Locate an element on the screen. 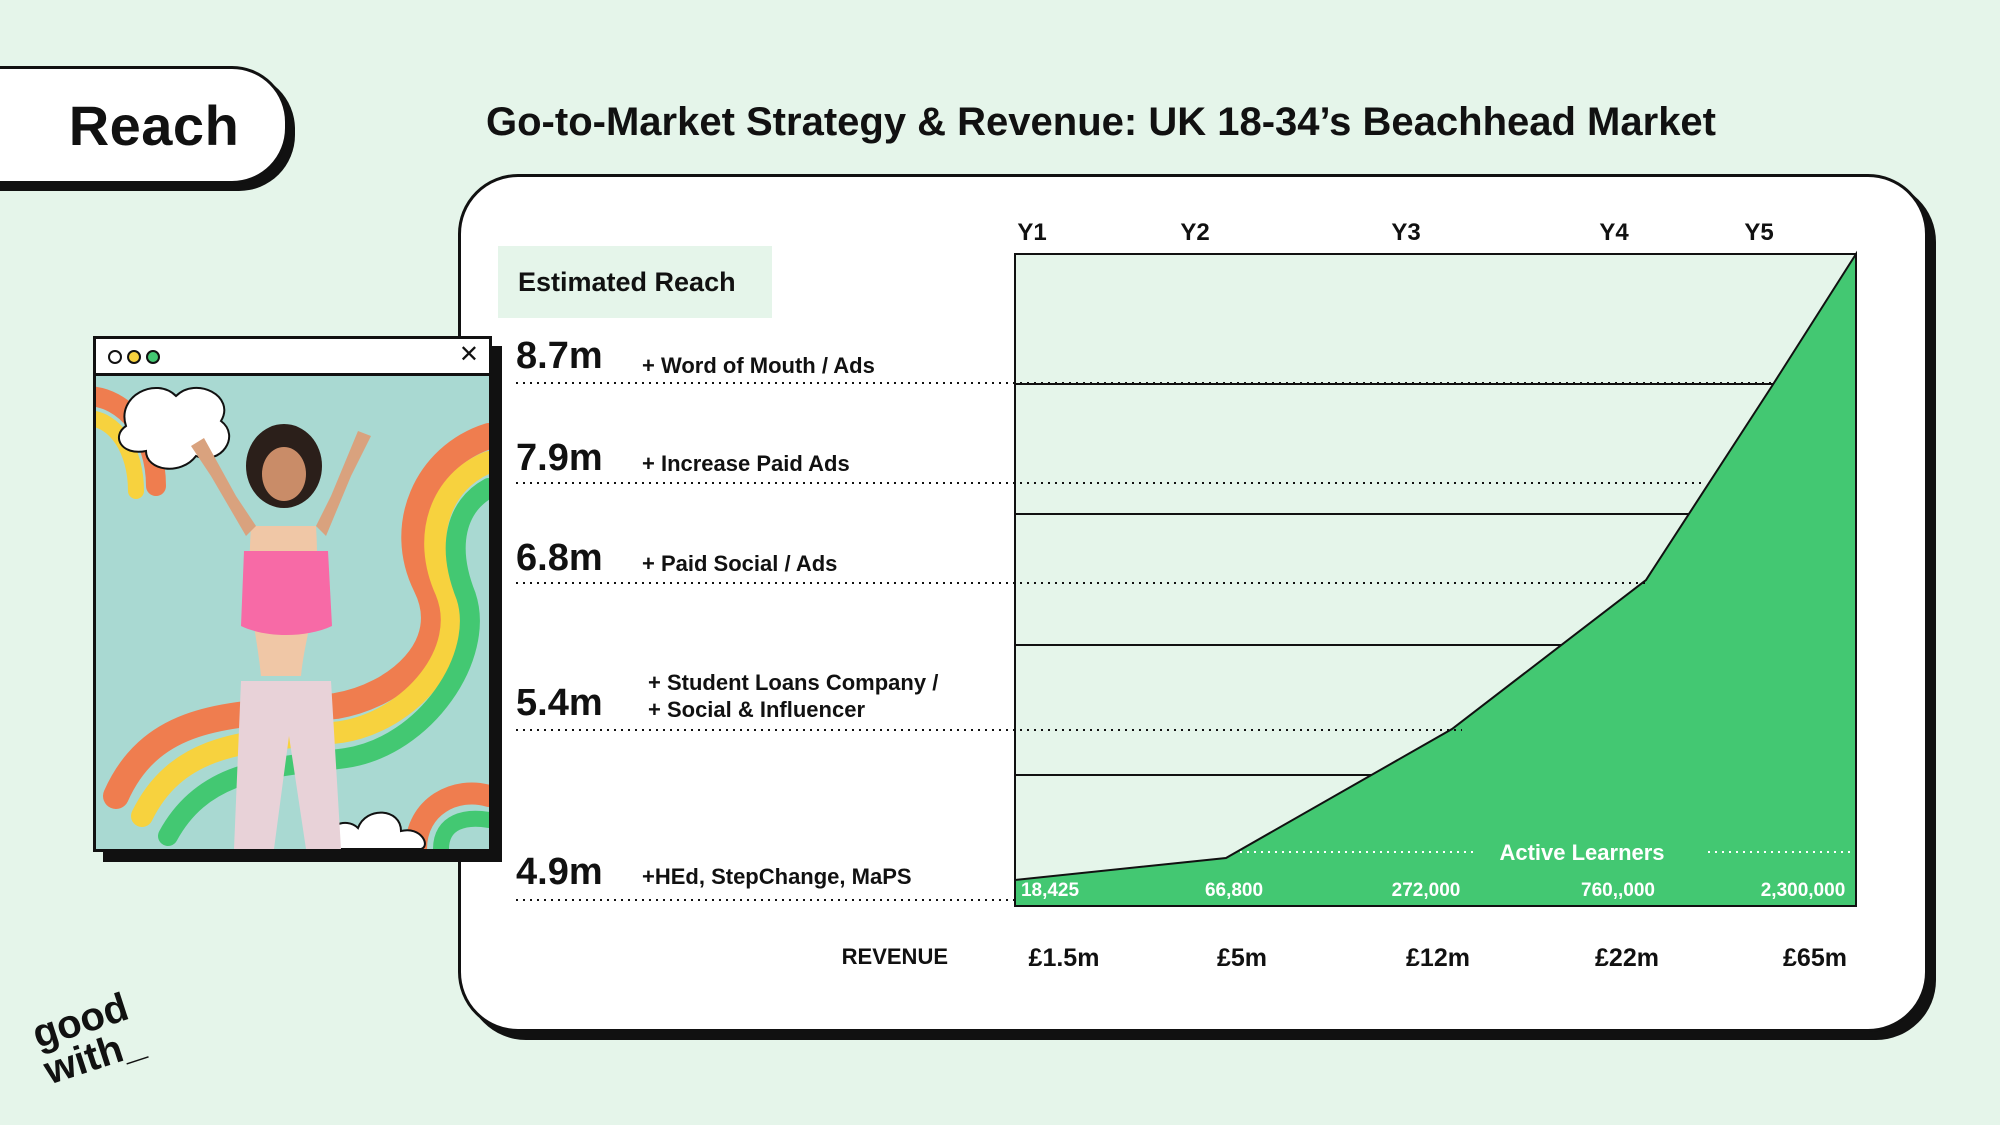 The image size is (2000, 1125). revenue-label: REVENUE is located at coordinates (895, 956).